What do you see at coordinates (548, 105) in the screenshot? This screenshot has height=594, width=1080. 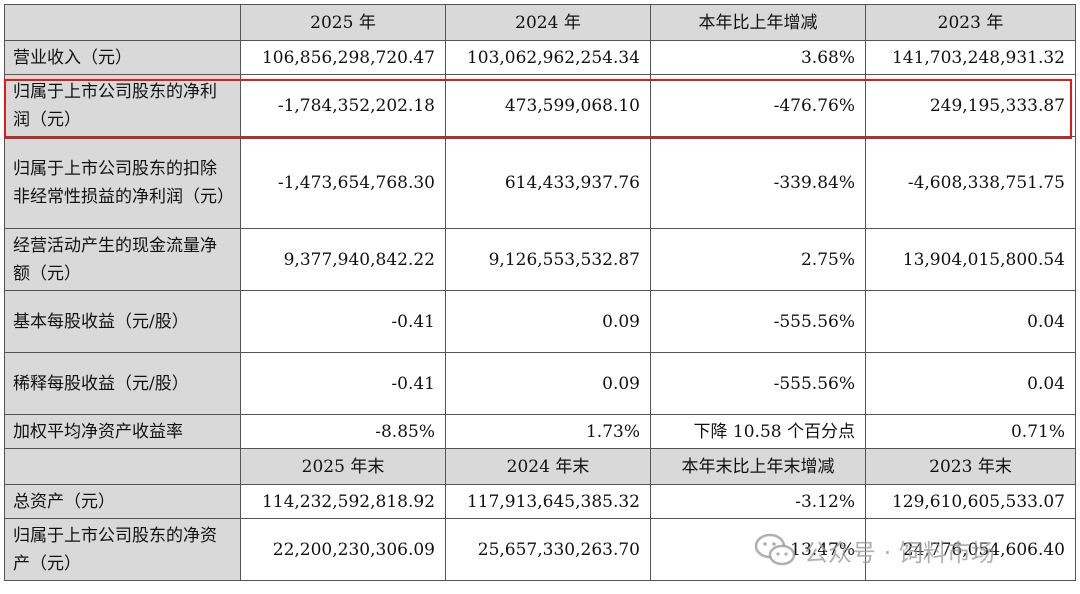 I see `value-2024: 473,599,068.10` at bounding box center [548, 105].